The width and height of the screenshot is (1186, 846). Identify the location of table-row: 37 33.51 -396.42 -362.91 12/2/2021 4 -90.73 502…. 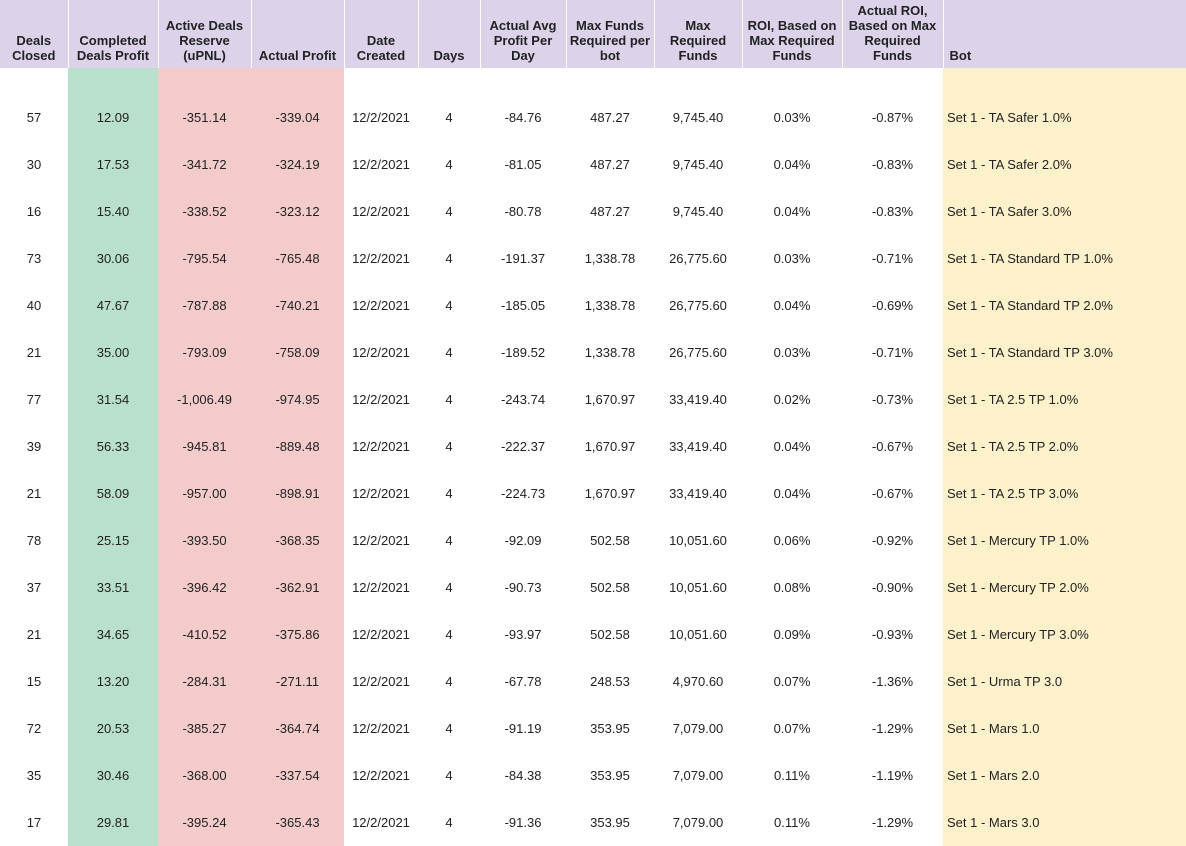
(593, 587).